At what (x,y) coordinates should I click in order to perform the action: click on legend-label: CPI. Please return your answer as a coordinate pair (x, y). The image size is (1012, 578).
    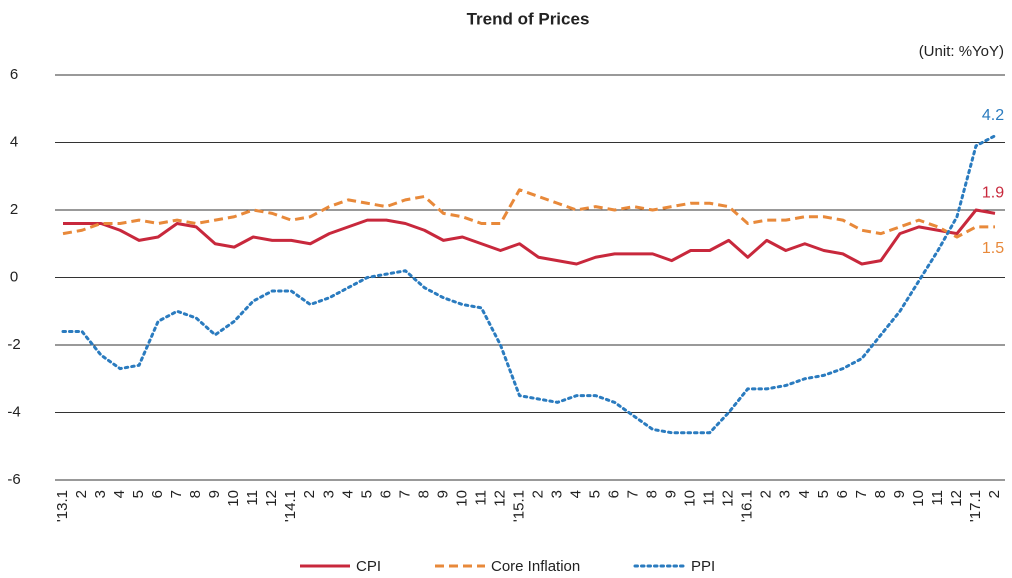
    Looking at the image, I should click on (368, 566).